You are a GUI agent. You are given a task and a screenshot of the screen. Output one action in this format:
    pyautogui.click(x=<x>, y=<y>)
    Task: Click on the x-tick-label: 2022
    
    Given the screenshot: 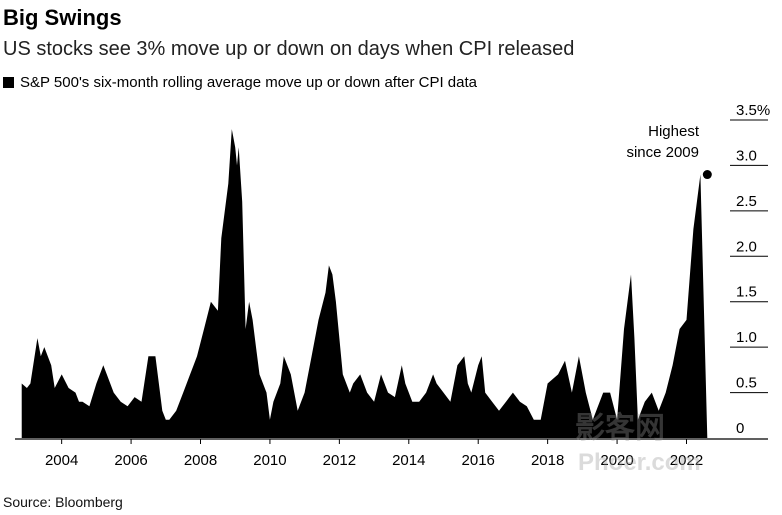 What is the action you would take?
    pyautogui.click(x=686, y=460)
    